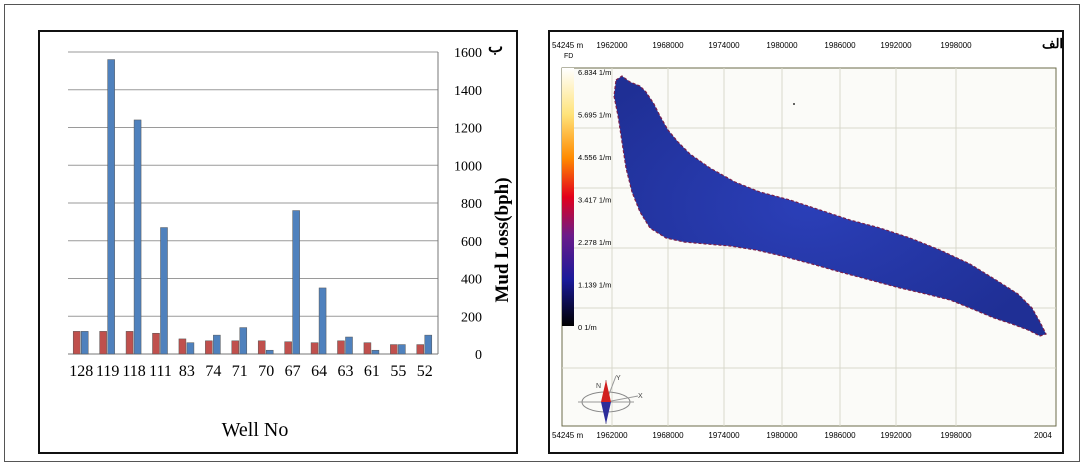 Image resolution: width=1086 pixels, height=468 pixels. What do you see at coordinates (471, 242) in the screenshot?
I see `y-tick-label: 600` at bounding box center [471, 242].